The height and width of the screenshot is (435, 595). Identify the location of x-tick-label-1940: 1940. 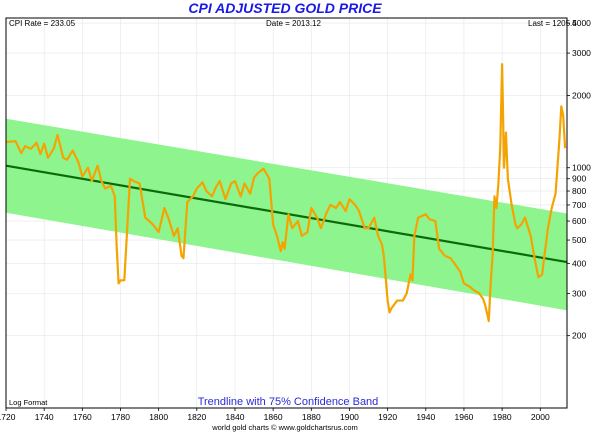
(425, 417).